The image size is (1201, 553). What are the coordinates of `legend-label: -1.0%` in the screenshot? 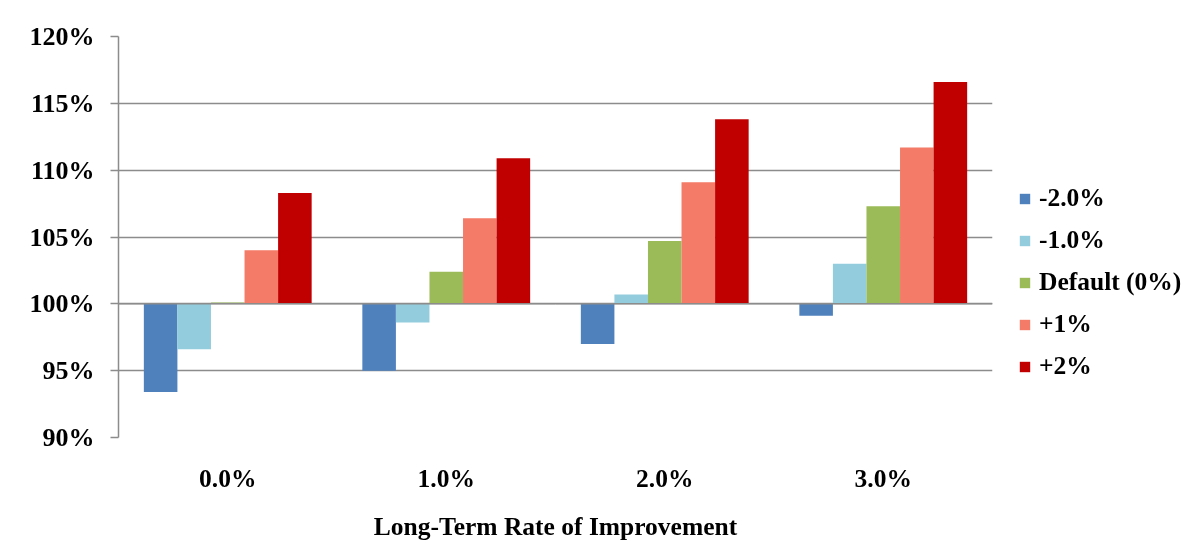 It's located at (1072, 240).